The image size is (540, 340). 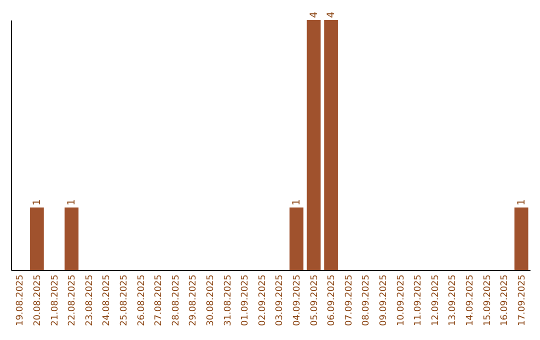 I want to click on x-tick-label: 31.08.2025, so click(x=228, y=300).